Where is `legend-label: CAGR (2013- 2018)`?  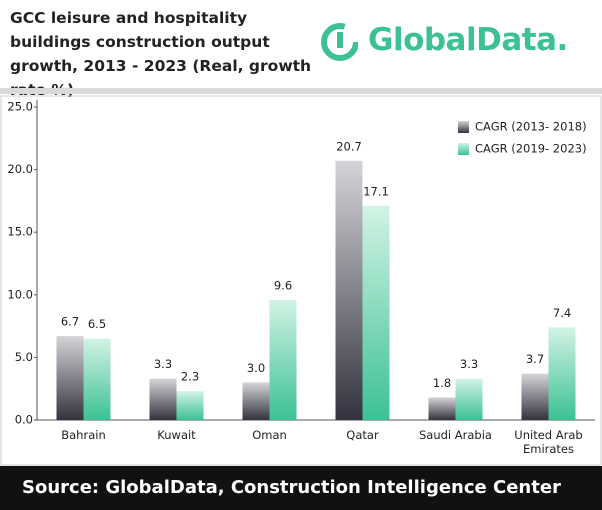 legend-label: CAGR (2013- 2018) is located at coordinates (531, 127).